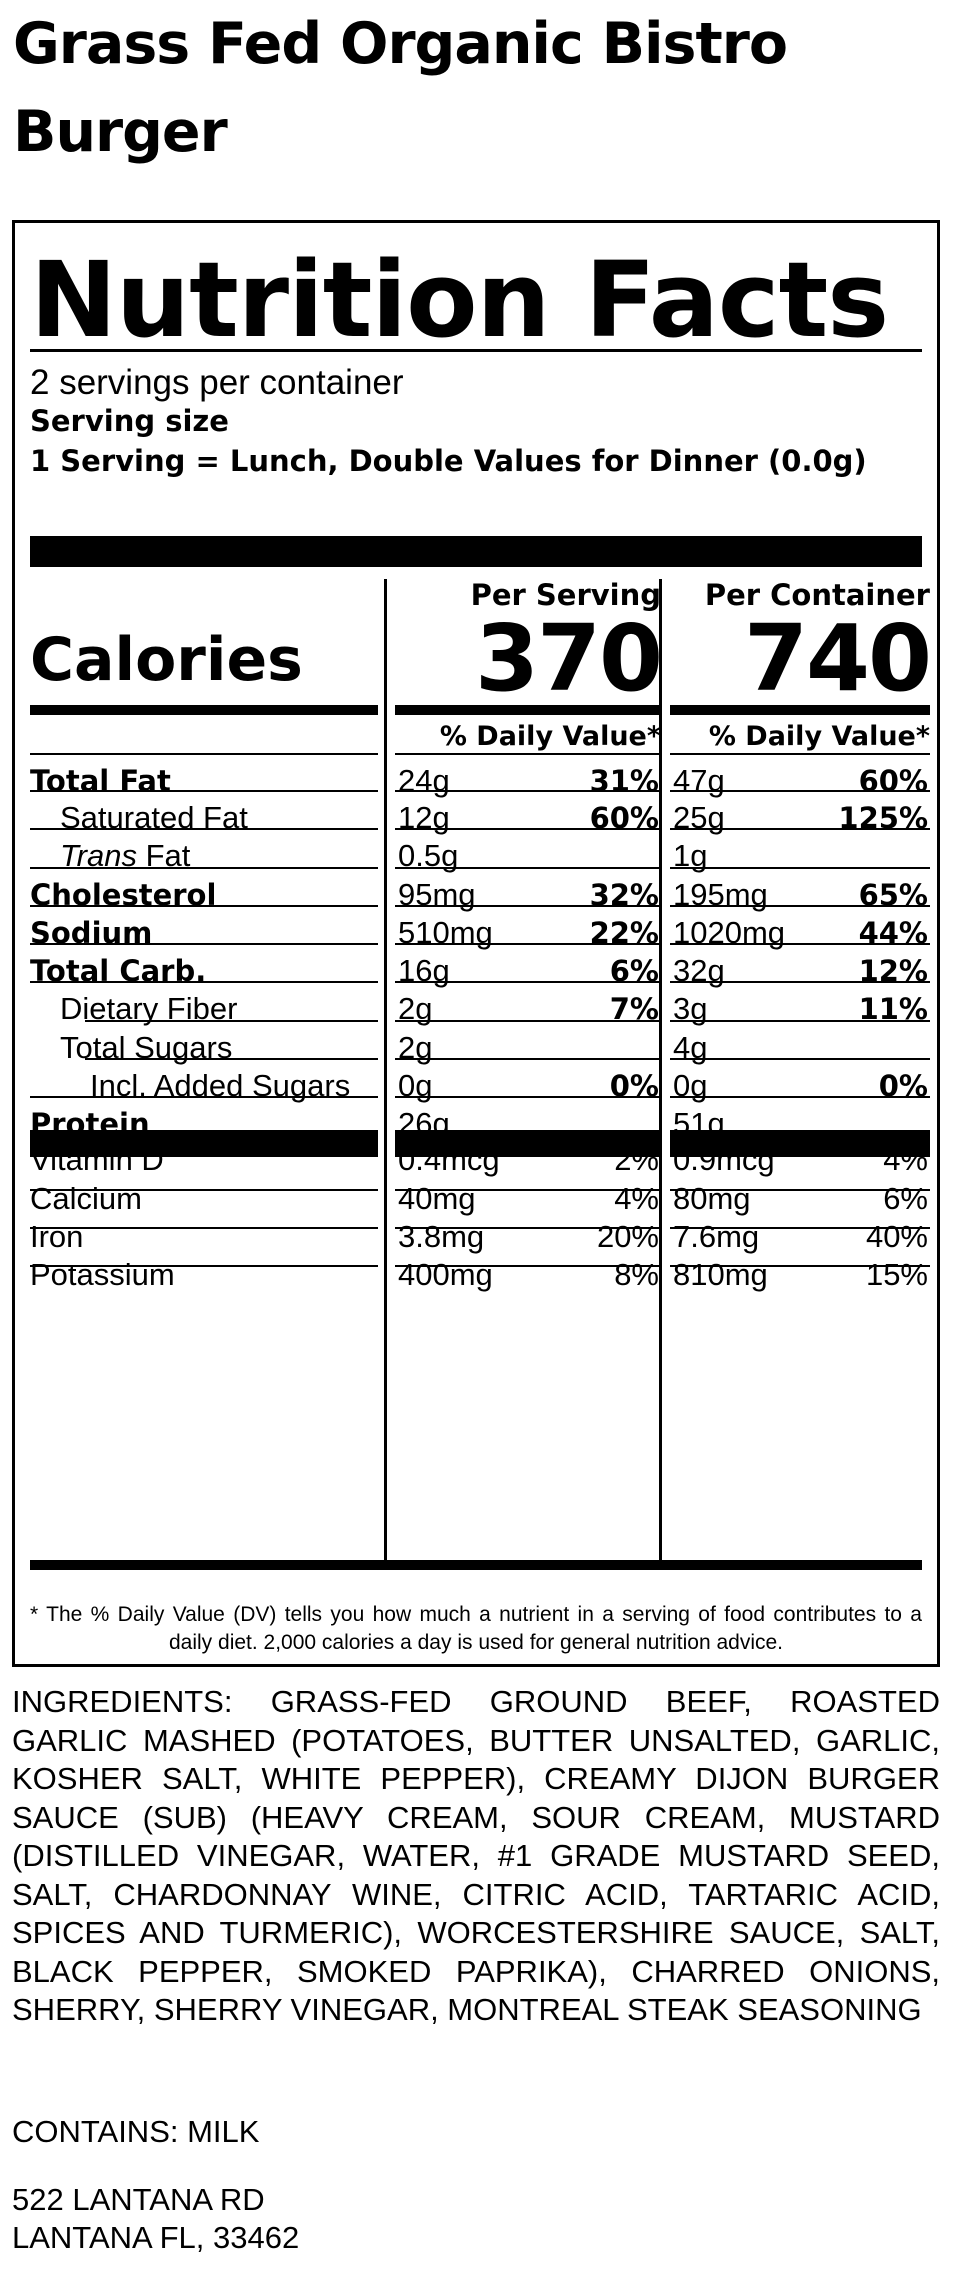 This screenshot has width=957, height=2274. Describe the element at coordinates (476, 856) in the screenshot. I see `nutrient-row: Trans Fat 0.5g 1g` at that location.